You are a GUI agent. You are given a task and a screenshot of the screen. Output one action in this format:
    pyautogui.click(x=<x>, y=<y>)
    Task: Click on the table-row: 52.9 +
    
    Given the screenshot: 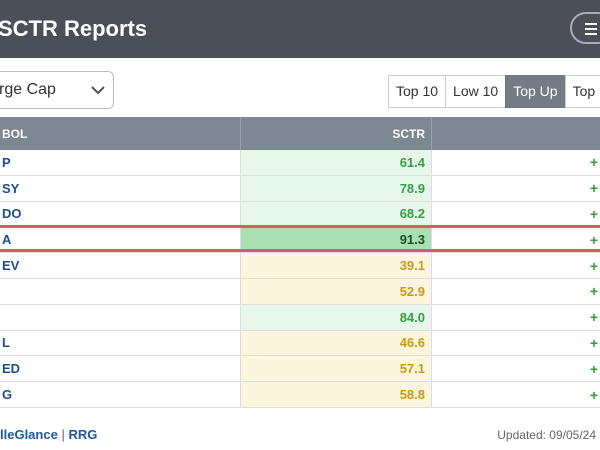 What is the action you would take?
    pyautogui.click(x=300, y=291)
    